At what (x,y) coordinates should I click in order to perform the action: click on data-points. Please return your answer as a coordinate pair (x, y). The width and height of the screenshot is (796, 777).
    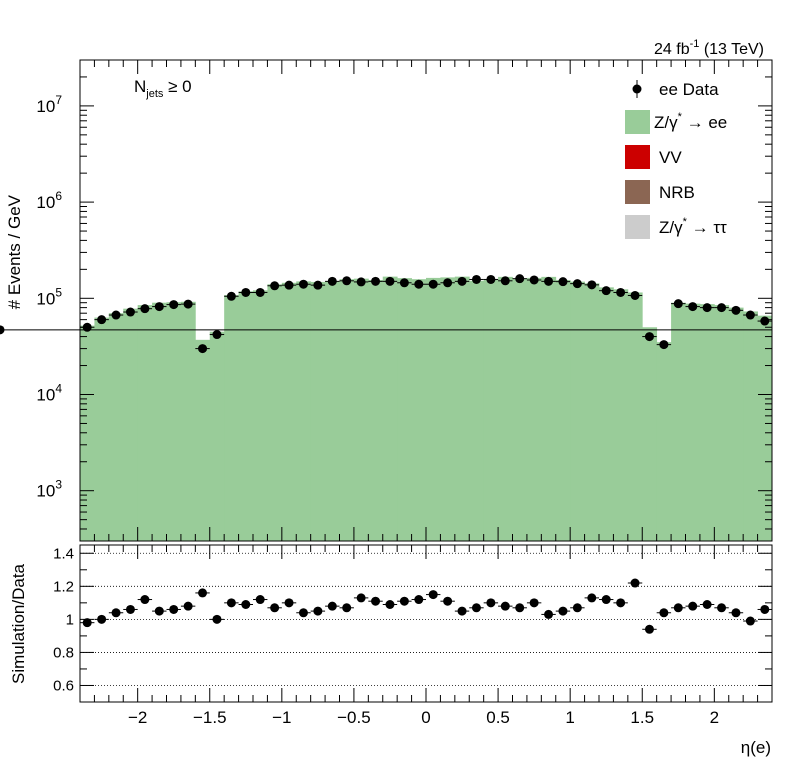
    Looking at the image, I should click on (386, 314).